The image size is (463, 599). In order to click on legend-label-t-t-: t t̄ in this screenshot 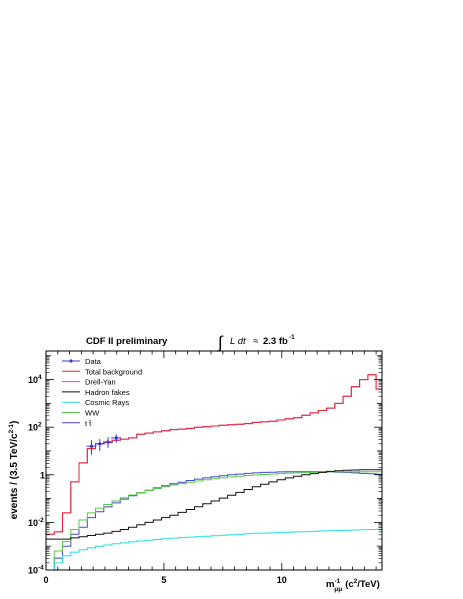, I will do `click(88, 423)`.